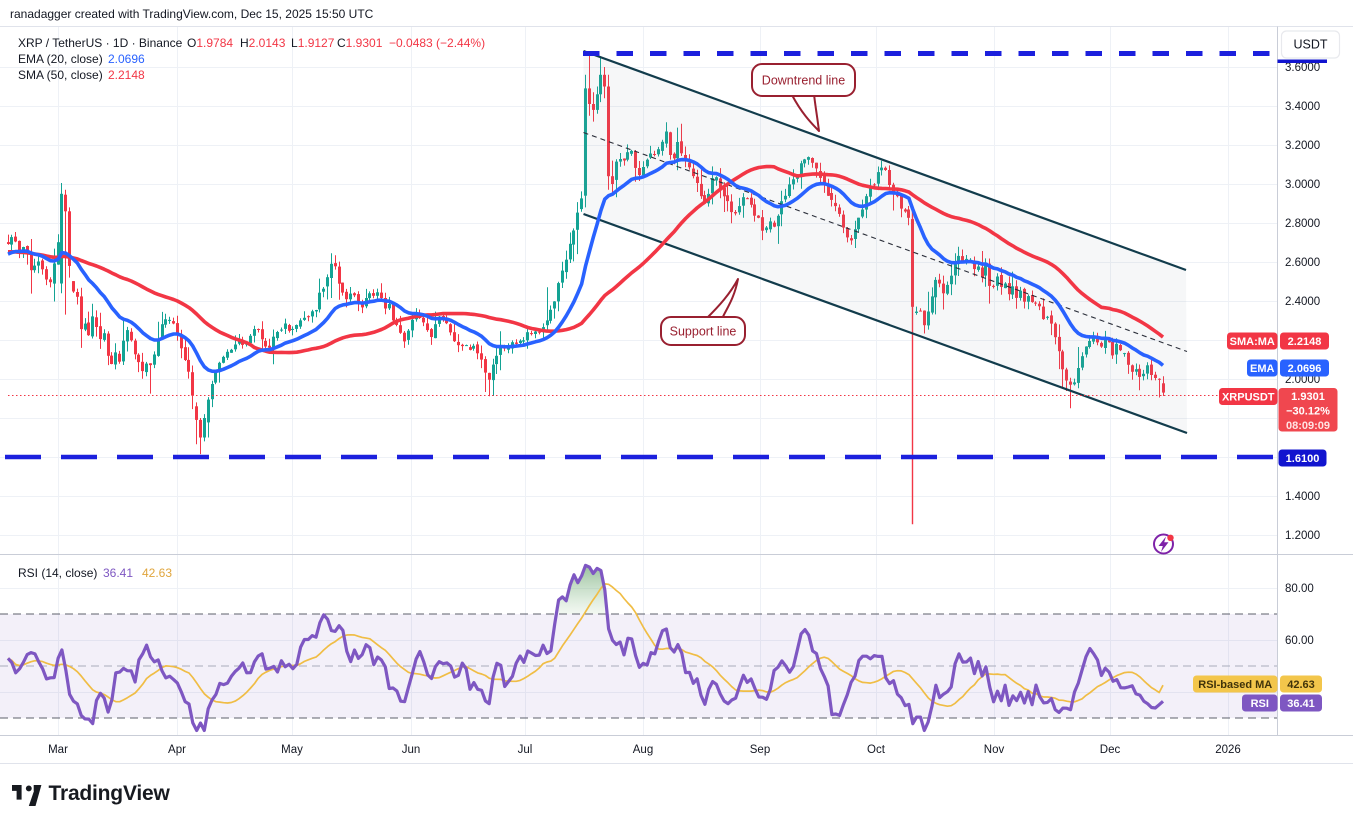  I want to click on svg-text: 2026, so click(1228, 750).